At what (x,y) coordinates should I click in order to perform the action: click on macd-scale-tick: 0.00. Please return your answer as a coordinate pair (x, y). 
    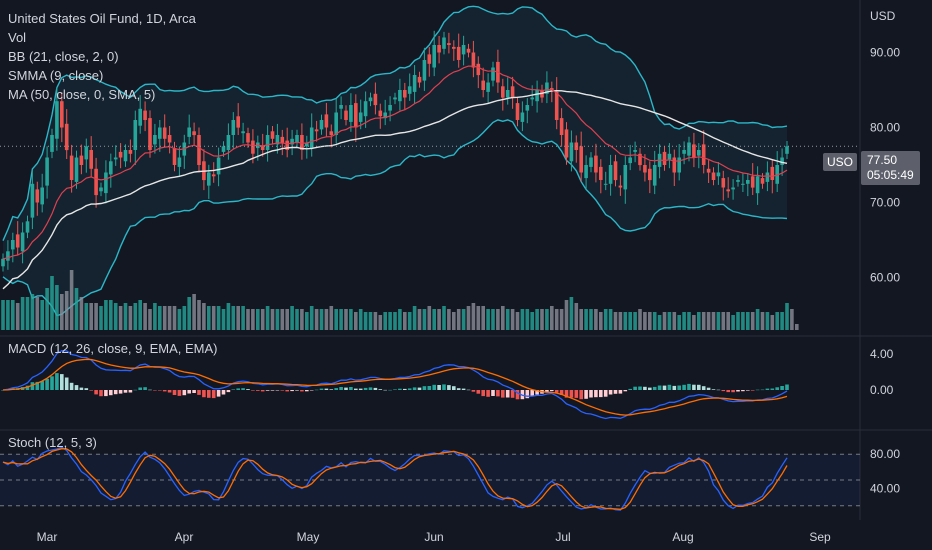
    Looking at the image, I should click on (882, 390).